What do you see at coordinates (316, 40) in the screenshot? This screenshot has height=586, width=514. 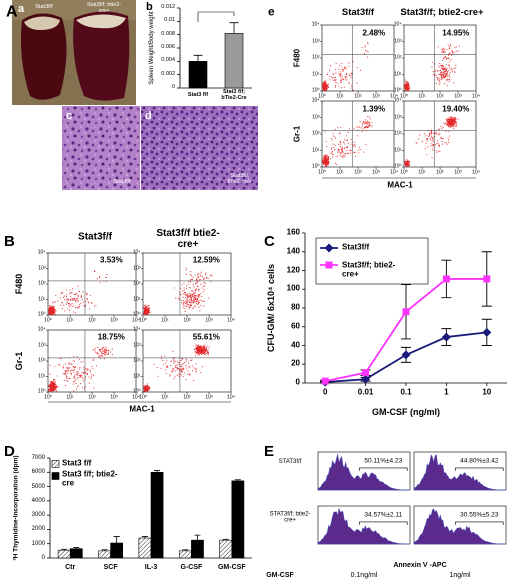 I see `y-tick-label: 10³` at bounding box center [316, 40].